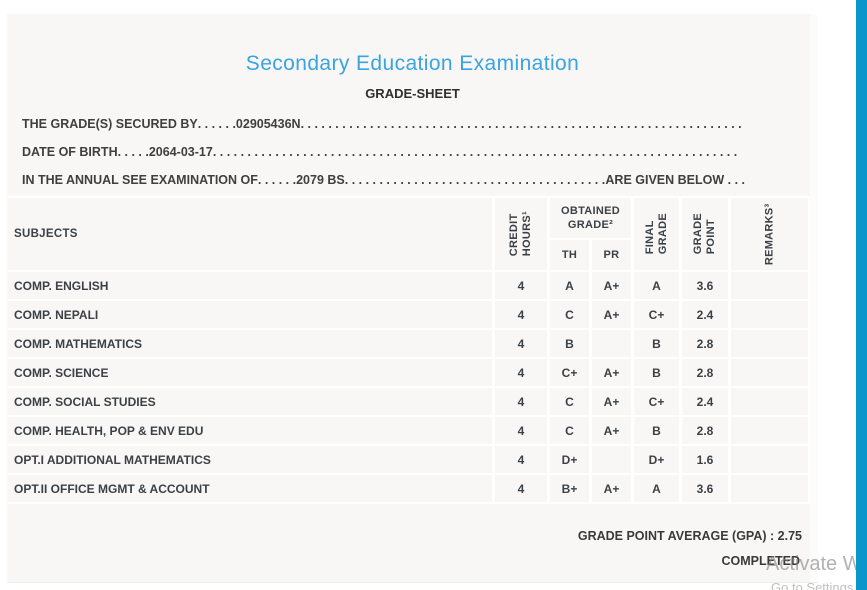 This screenshot has height=590, width=867. I want to click on final-grade-cell: D+, so click(658, 460).